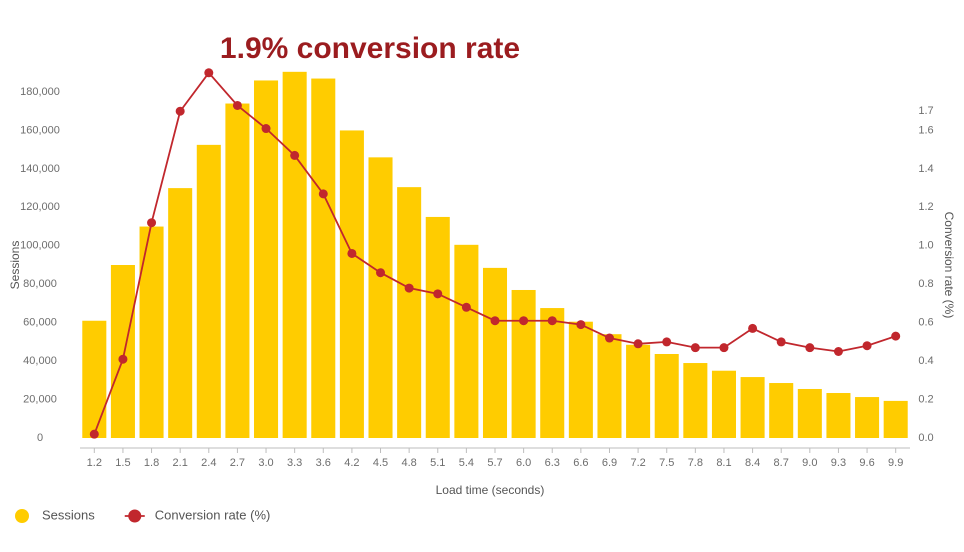  I want to click on y2-tick-label: 1.4, so click(925, 169).